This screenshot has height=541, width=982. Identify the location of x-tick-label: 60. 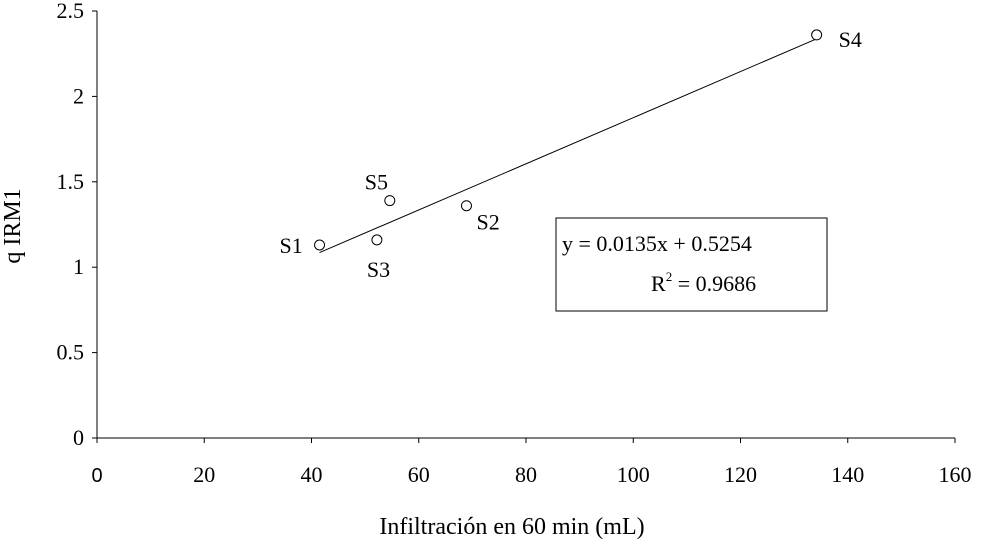
(419, 474).